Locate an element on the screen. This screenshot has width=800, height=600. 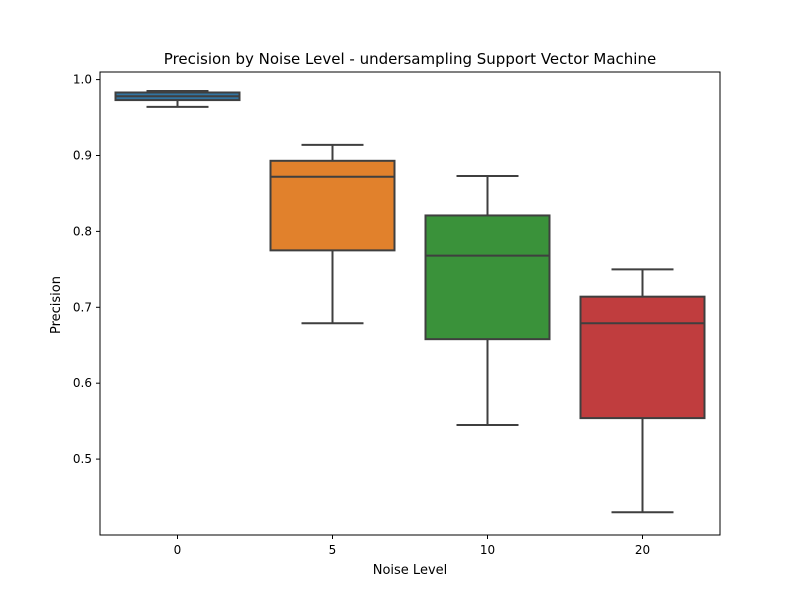
x-tick-label: 0 is located at coordinates (178, 550).